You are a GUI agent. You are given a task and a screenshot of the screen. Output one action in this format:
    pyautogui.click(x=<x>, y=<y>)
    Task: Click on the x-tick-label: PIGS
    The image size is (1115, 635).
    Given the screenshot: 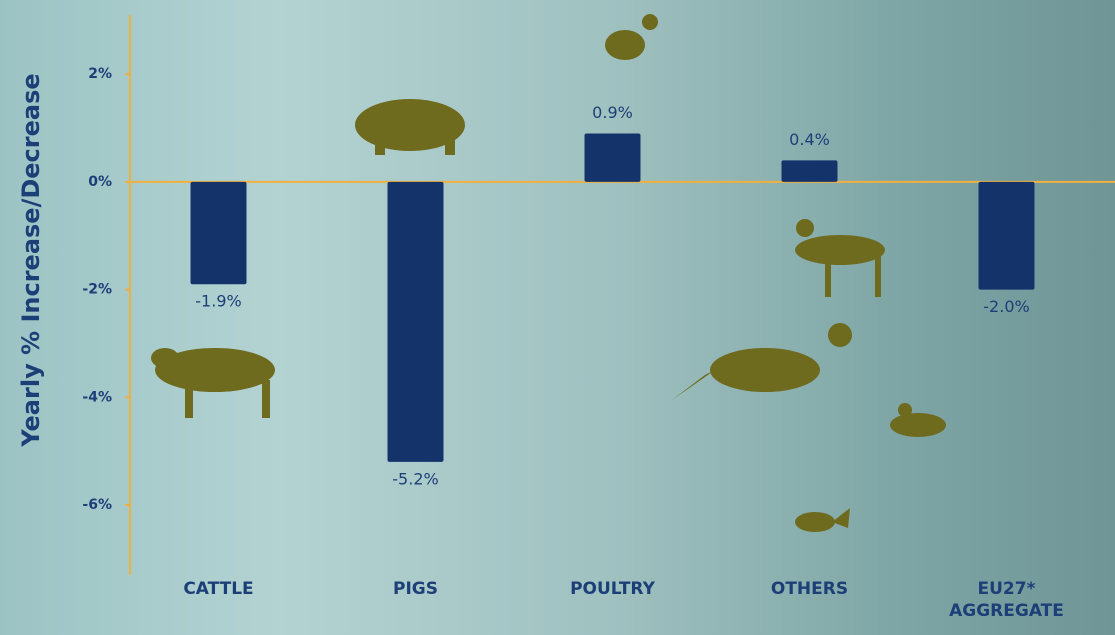 What is the action you would take?
    pyautogui.click(x=415, y=589)
    